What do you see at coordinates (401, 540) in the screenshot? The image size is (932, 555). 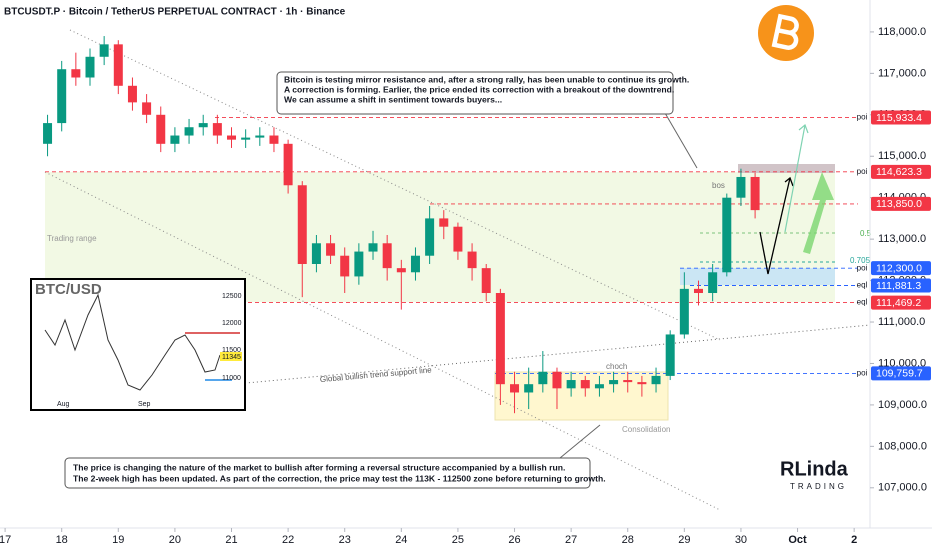 I see `x-tick-label: 24` at bounding box center [401, 540].